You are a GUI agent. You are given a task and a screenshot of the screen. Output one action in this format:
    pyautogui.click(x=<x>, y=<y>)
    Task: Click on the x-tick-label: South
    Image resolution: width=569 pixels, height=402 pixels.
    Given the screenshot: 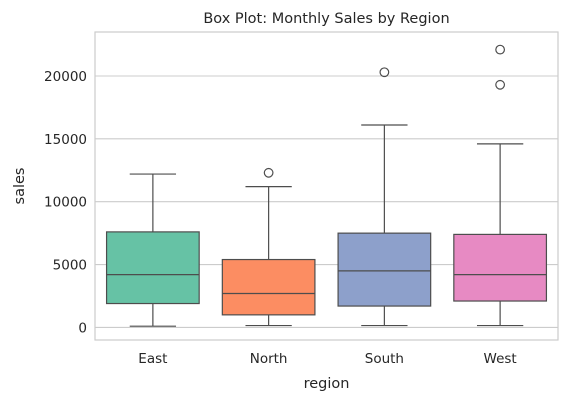 What is the action you would take?
    pyautogui.click(x=384, y=359)
    